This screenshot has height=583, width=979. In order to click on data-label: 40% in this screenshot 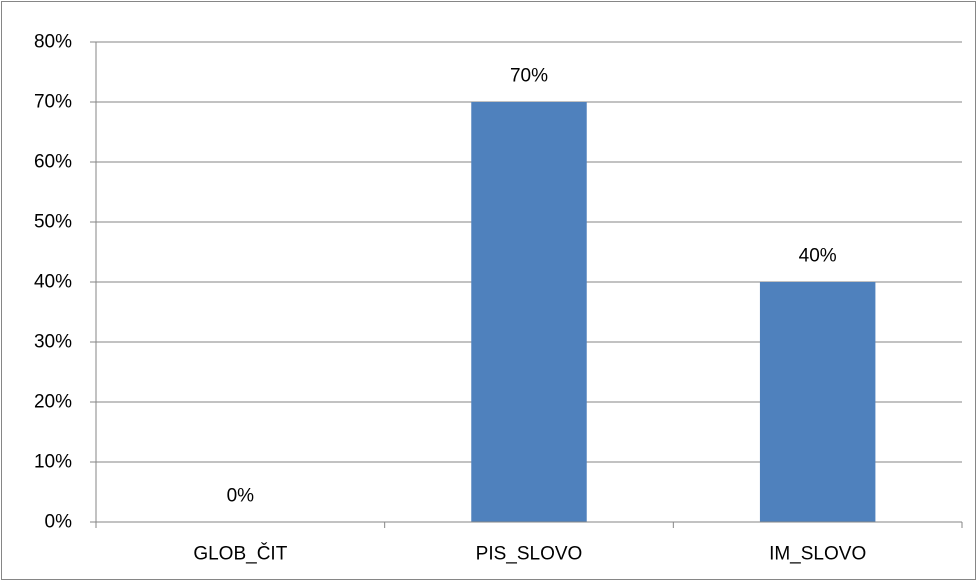, I will do `click(818, 256)`.